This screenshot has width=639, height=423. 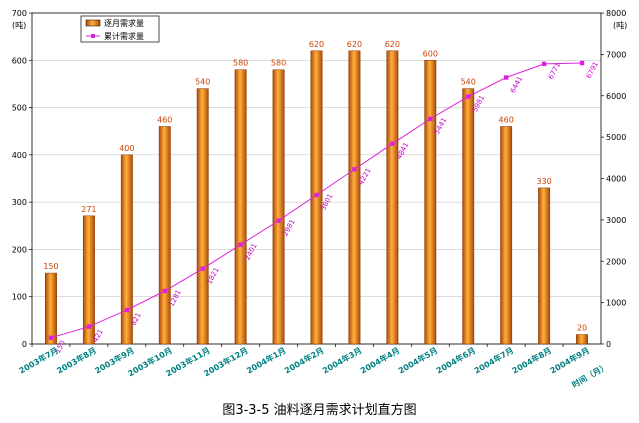 I want to click on left-tick-label: 600, so click(x=19, y=60).